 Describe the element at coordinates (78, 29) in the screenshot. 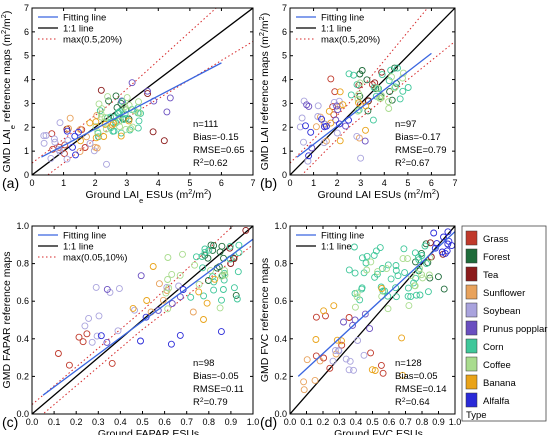

I see `legend-label: 1:1 line` at that location.